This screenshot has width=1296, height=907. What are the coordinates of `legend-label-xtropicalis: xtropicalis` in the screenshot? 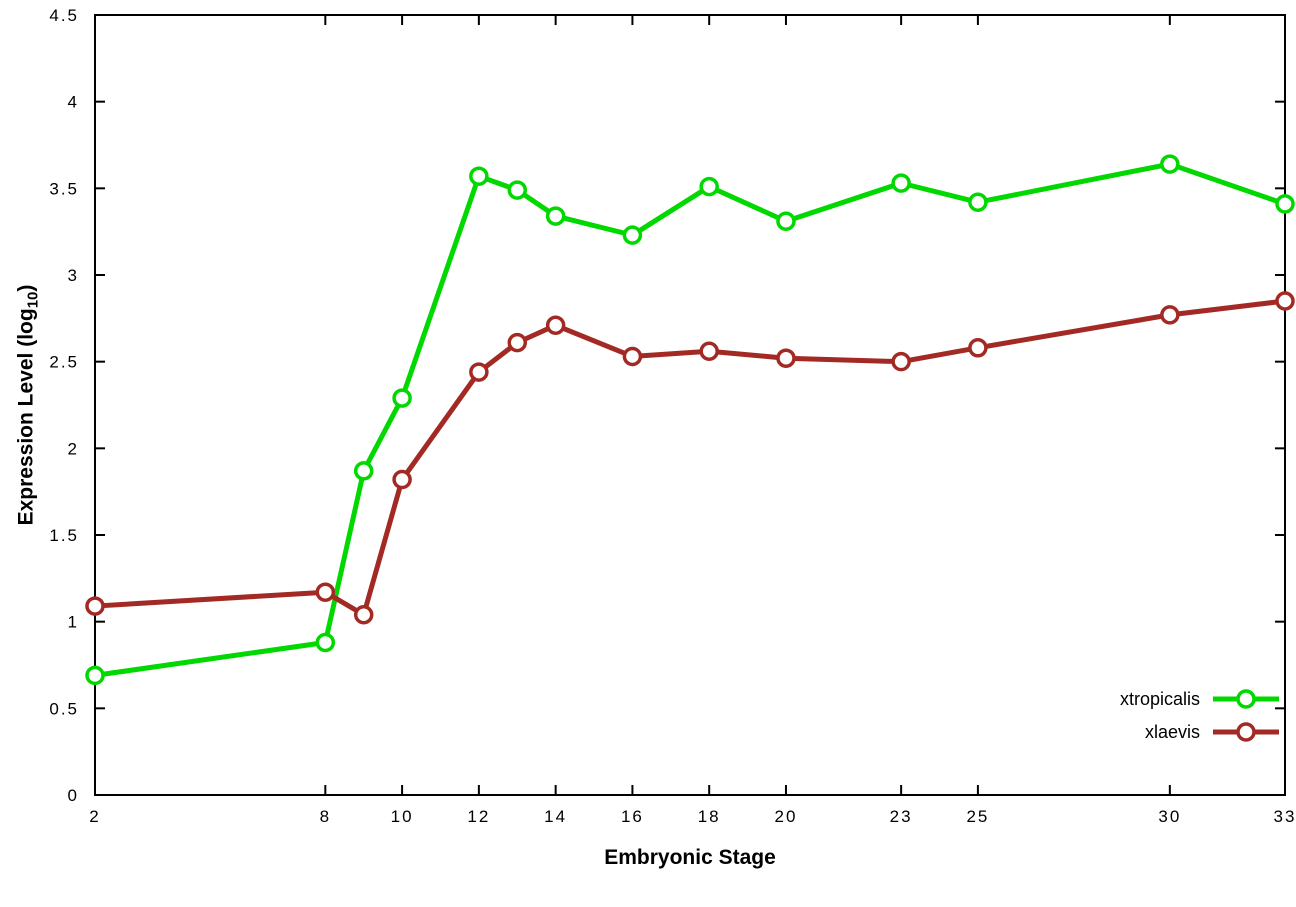 It's located at (1159, 698).